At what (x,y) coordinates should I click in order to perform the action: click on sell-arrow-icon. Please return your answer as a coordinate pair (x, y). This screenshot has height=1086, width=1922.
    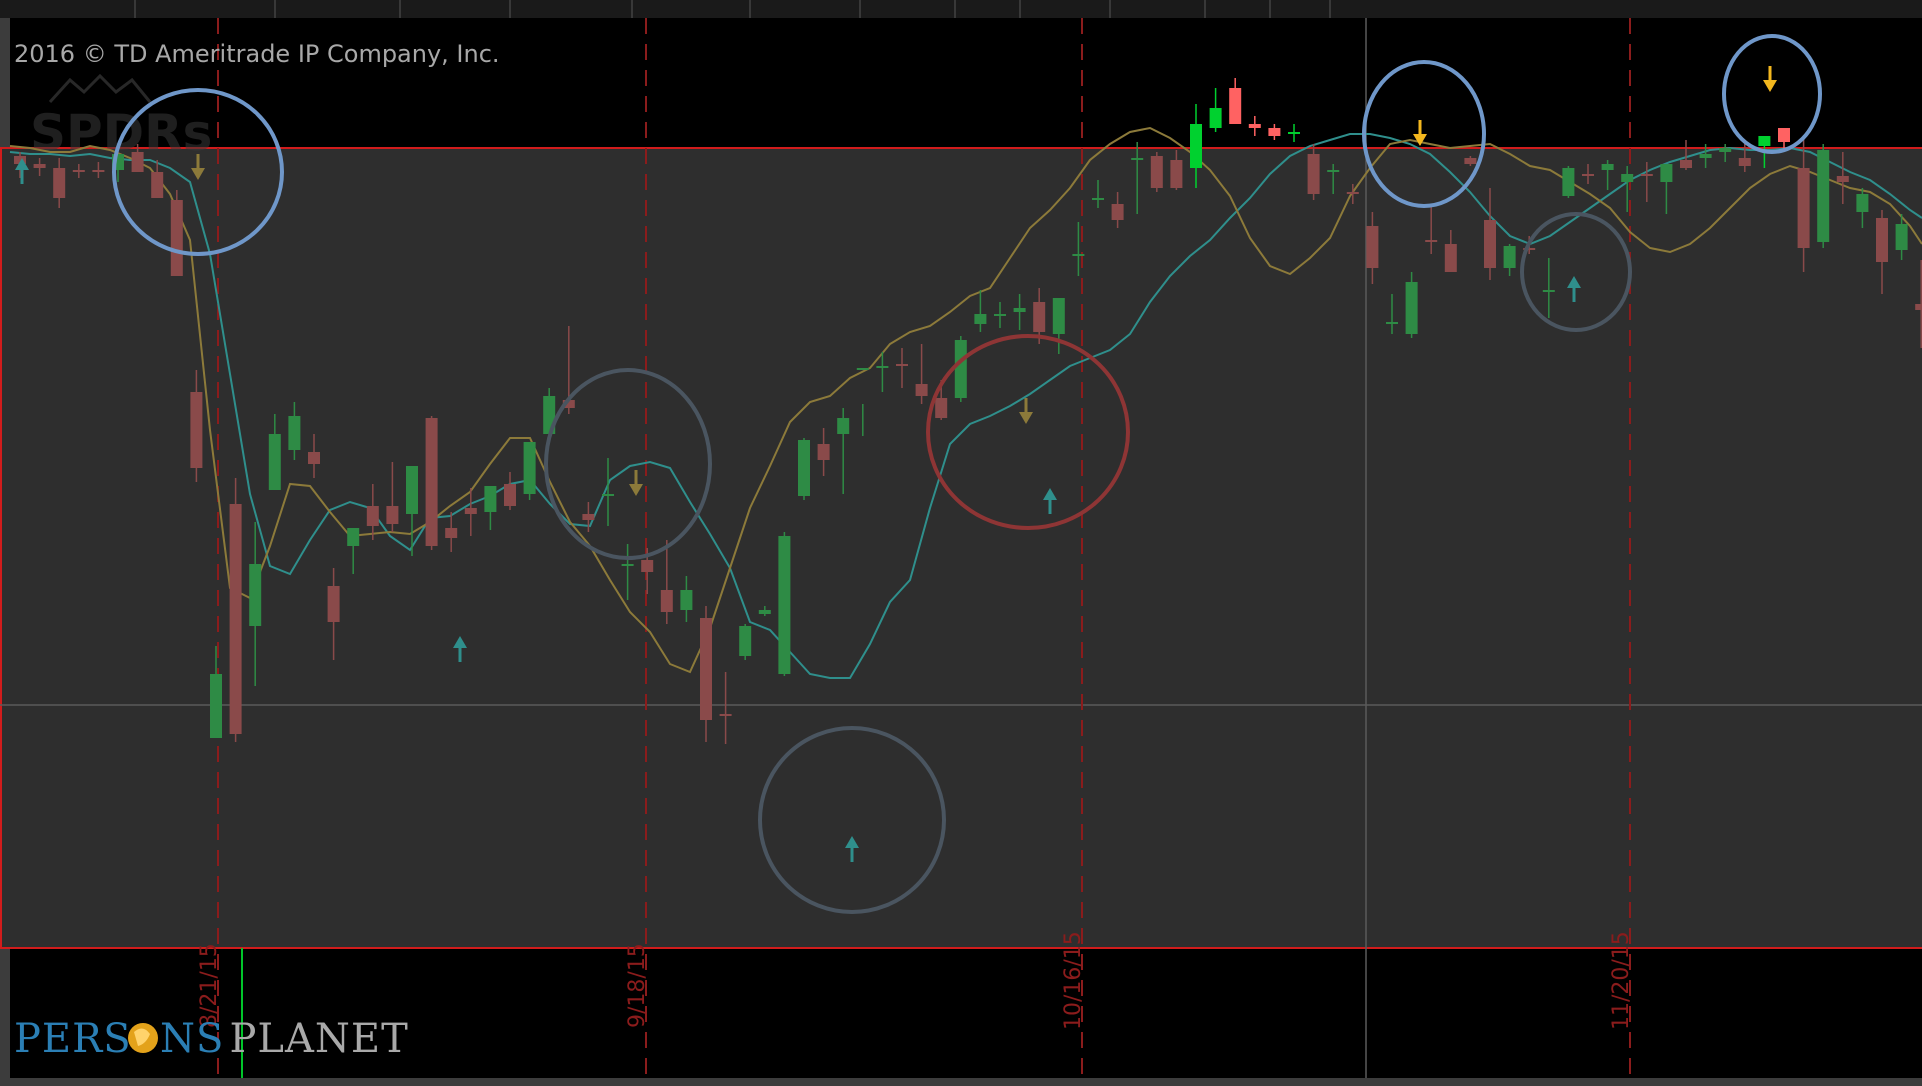
    Looking at the image, I should click on (1770, 79).